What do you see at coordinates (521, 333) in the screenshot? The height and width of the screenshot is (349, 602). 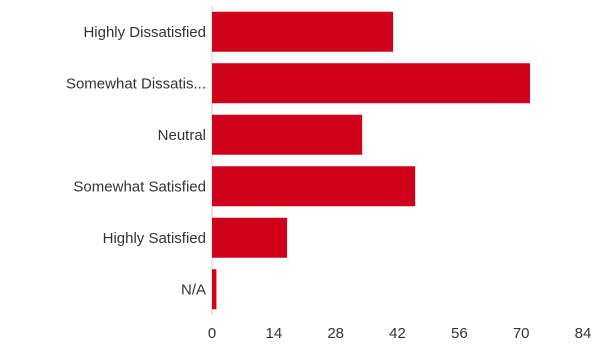 I see `x-tick-label: 70` at bounding box center [521, 333].